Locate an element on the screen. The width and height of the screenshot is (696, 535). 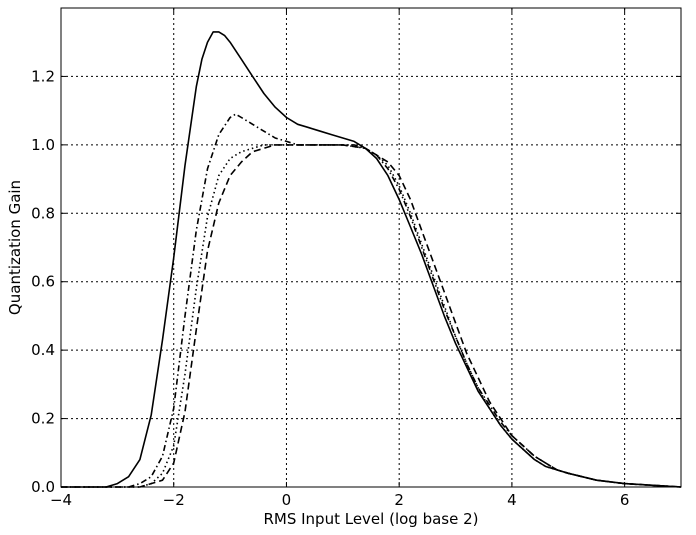
y-tick-labels: 0.0 0.2 0.4 0.6 0.8 1.0 1.2 is located at coordinates (43, 281).